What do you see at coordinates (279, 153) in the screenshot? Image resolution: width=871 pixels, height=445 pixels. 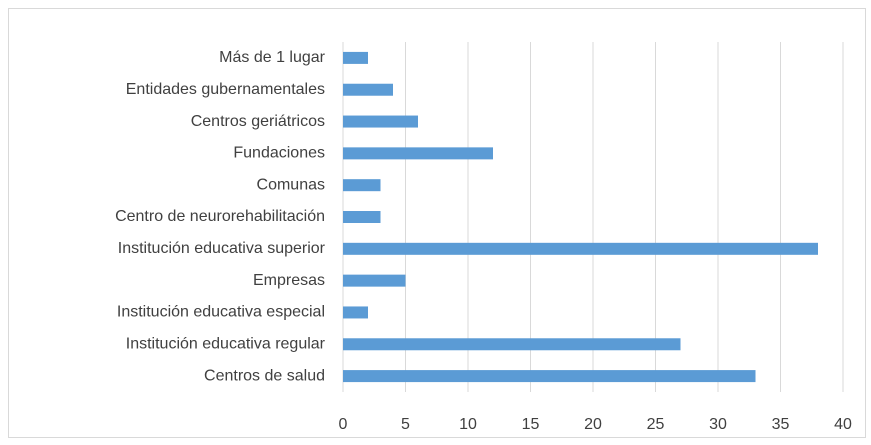 I see `y-tick-label: Fundaciones` at bounding box center [279, 153].